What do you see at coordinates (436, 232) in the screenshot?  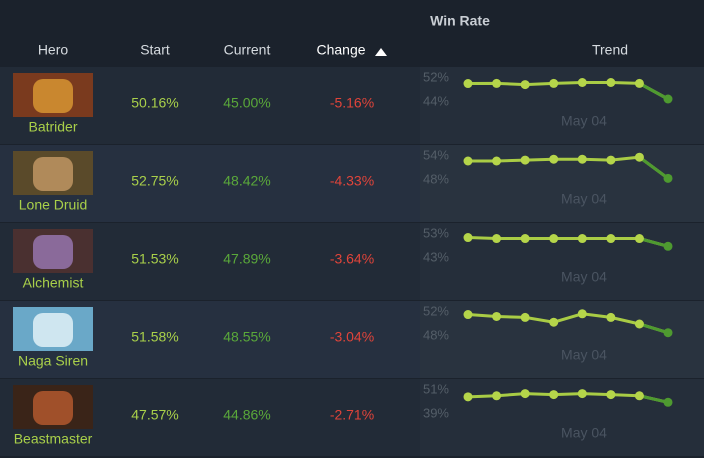 I see `trend-tick-label: 53%` at bounding box center [436, 232].